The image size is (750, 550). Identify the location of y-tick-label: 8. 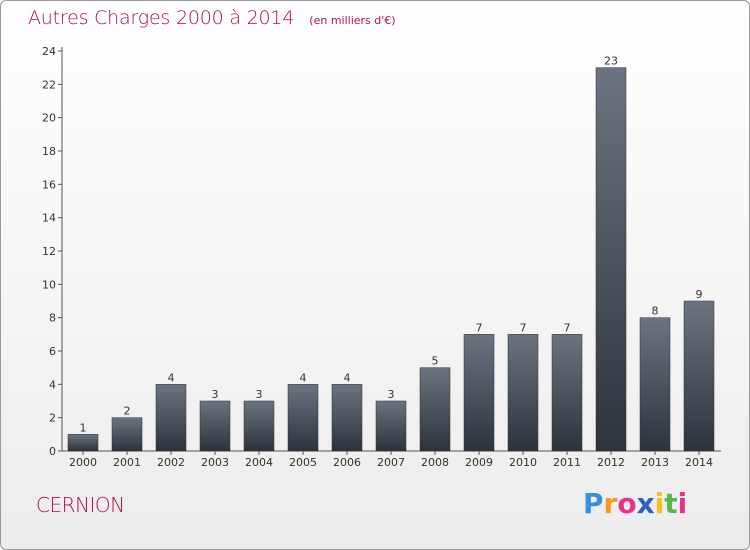
(52, 318).